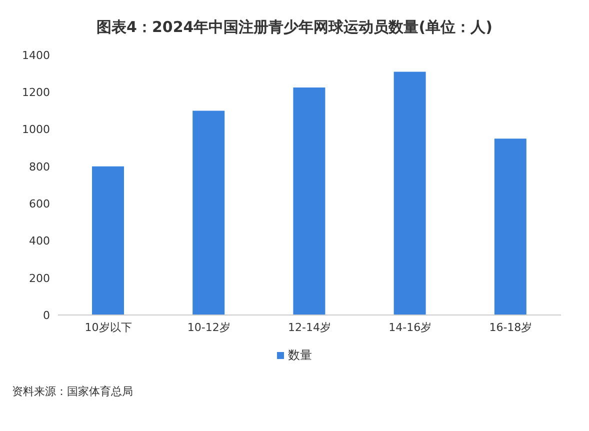  What do you see at coordinates (36, 93) in the screenshot?
I see `y-tick-label: 1200` at bounding box center [36, 93].